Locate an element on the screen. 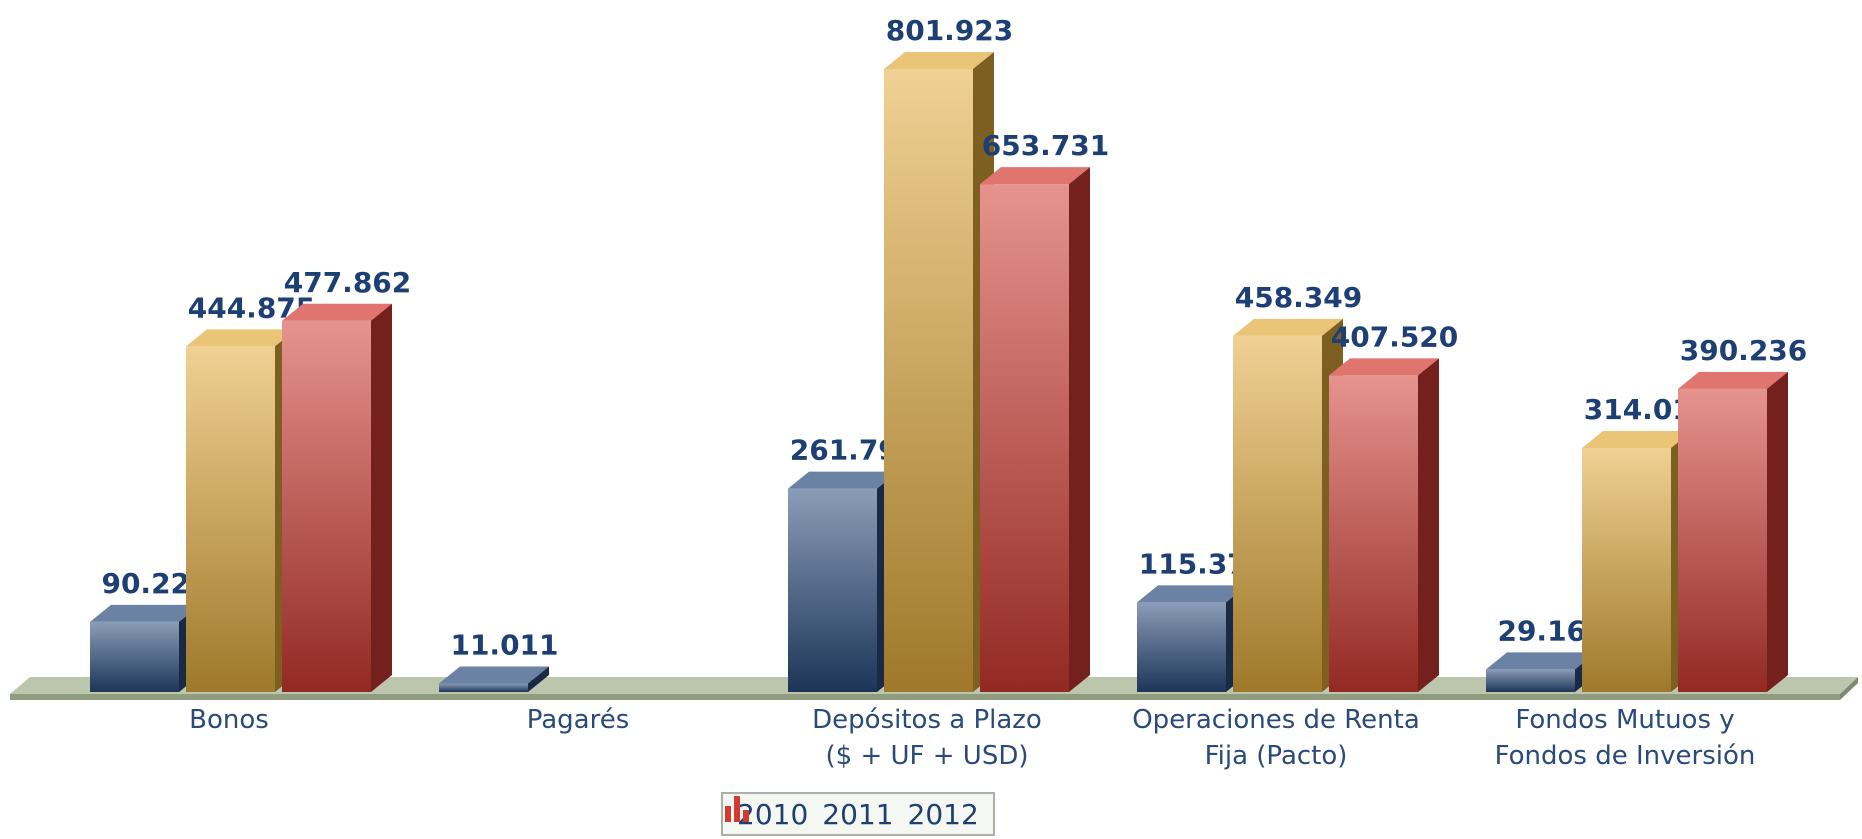 The height and width of the screenshot is (839, 1862). floor-side is located at coordinates (1849, 688).